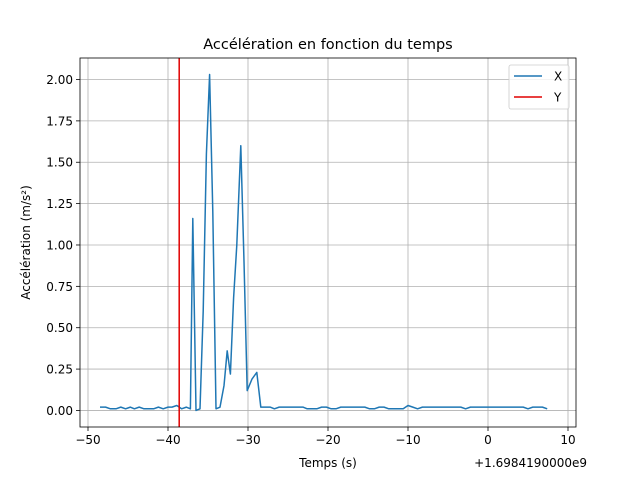 The height and width of the screenshot is (480, 640). I want to click on x-axis-label: Temps (s), so click(327, 463).